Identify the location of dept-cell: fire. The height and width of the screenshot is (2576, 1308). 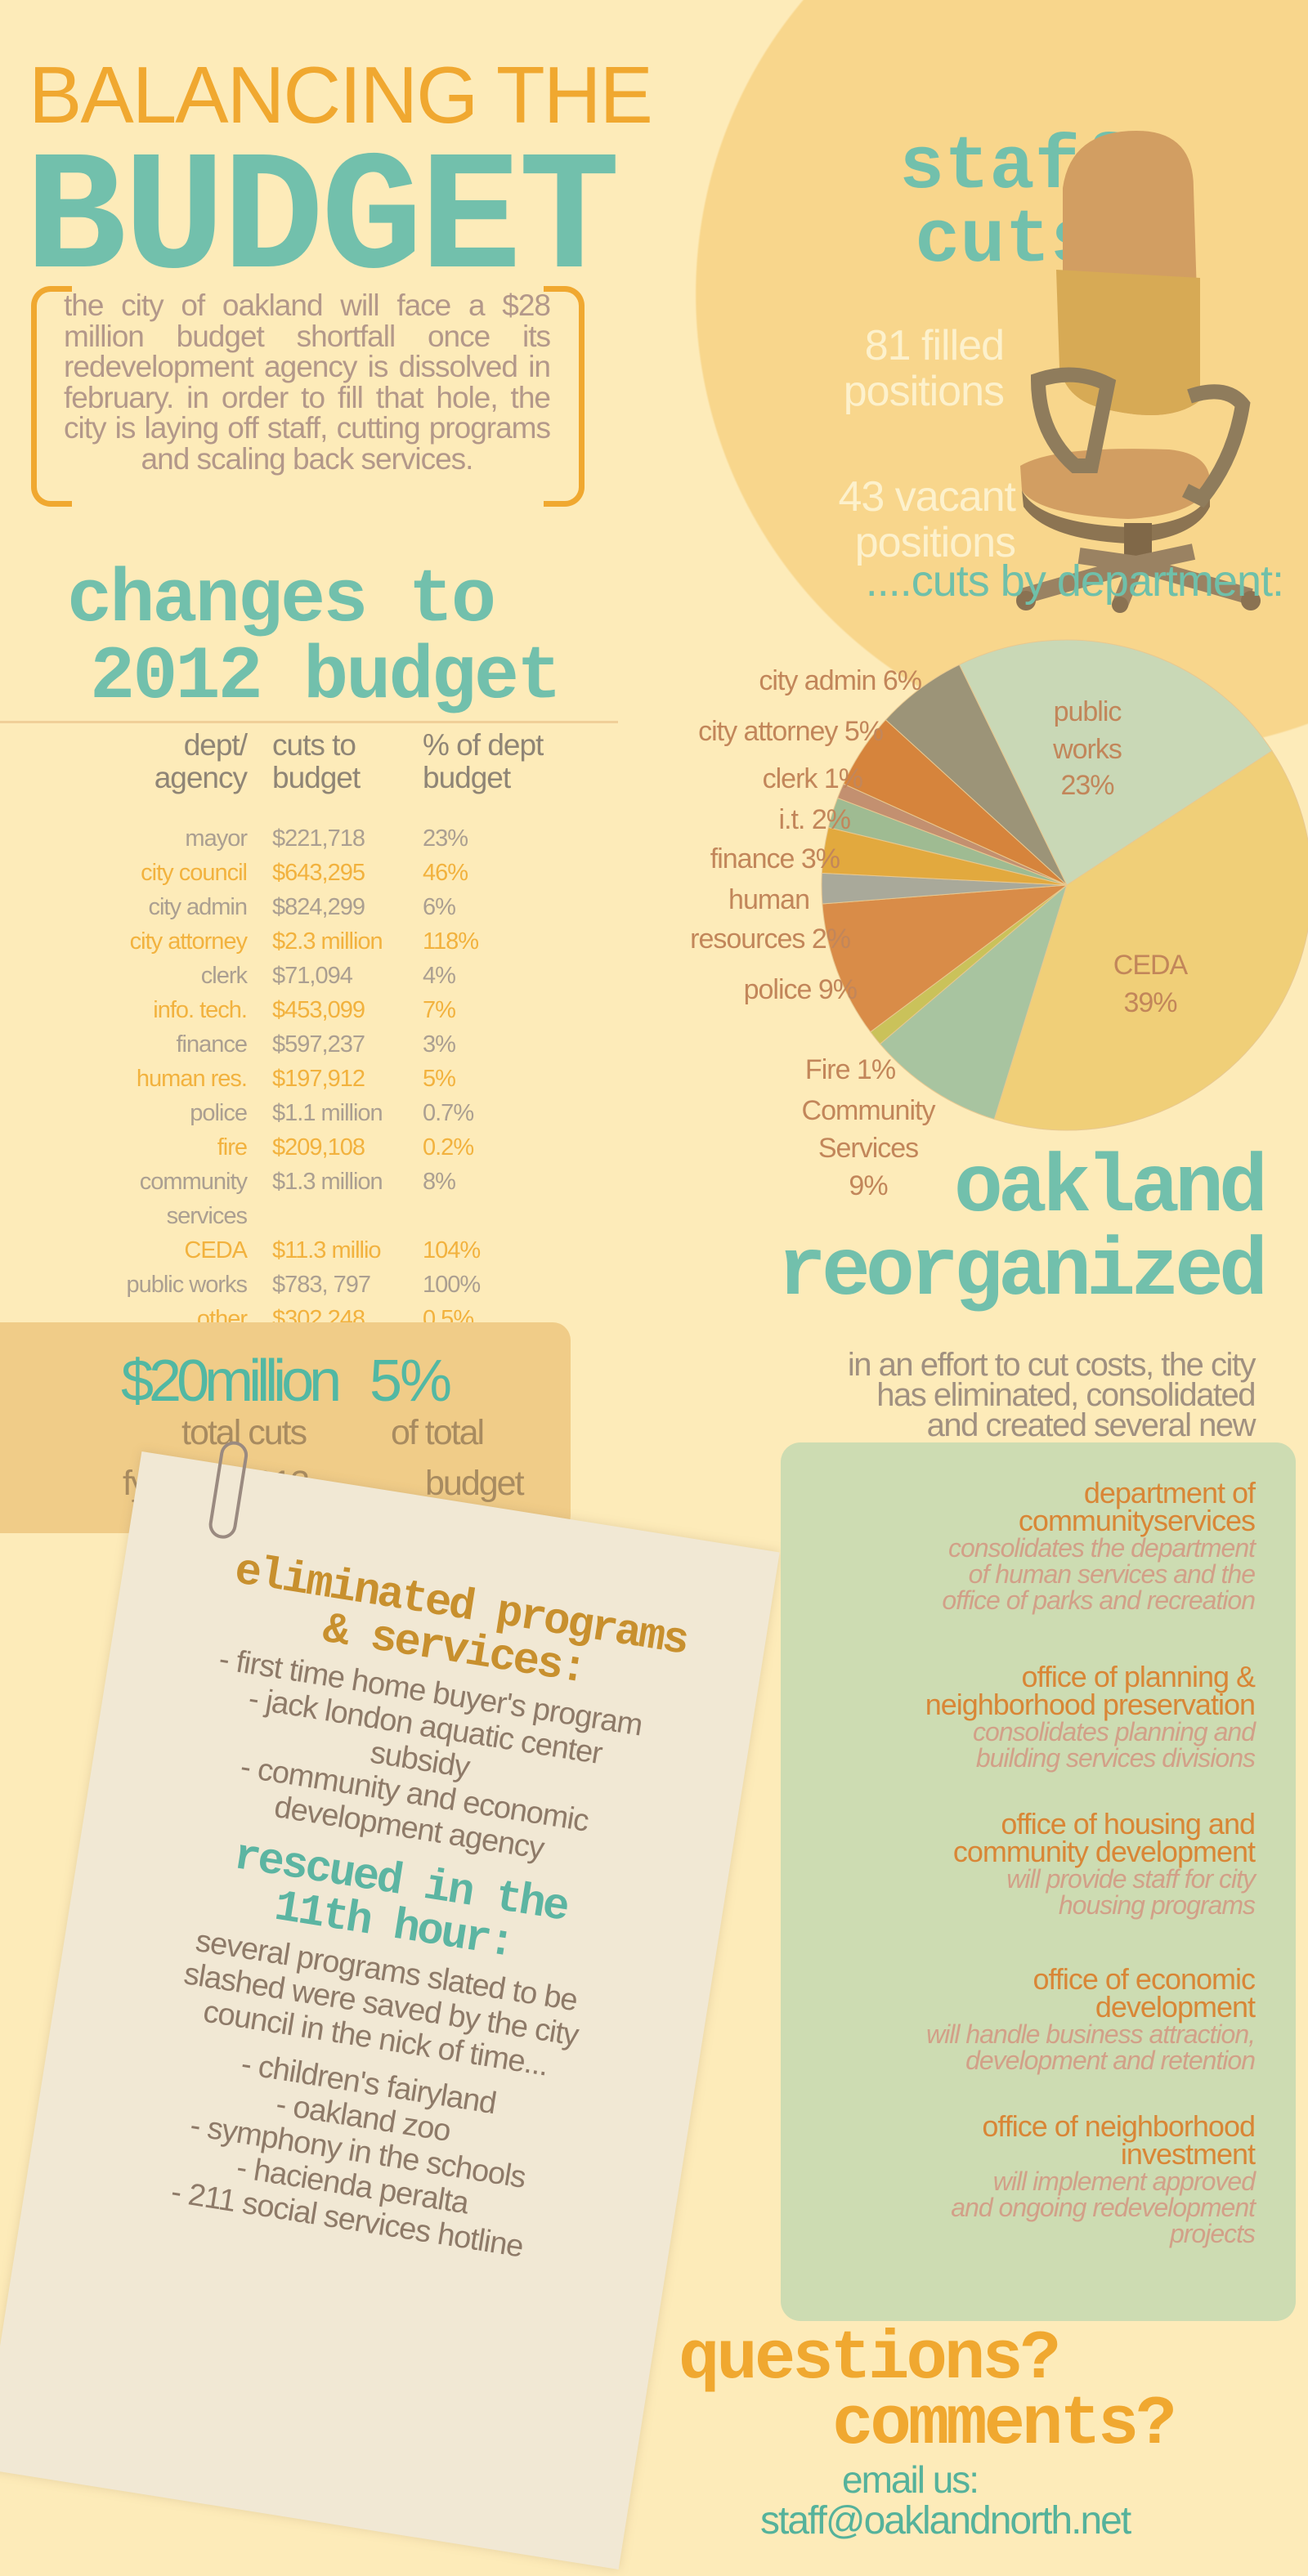
(232, 1147).